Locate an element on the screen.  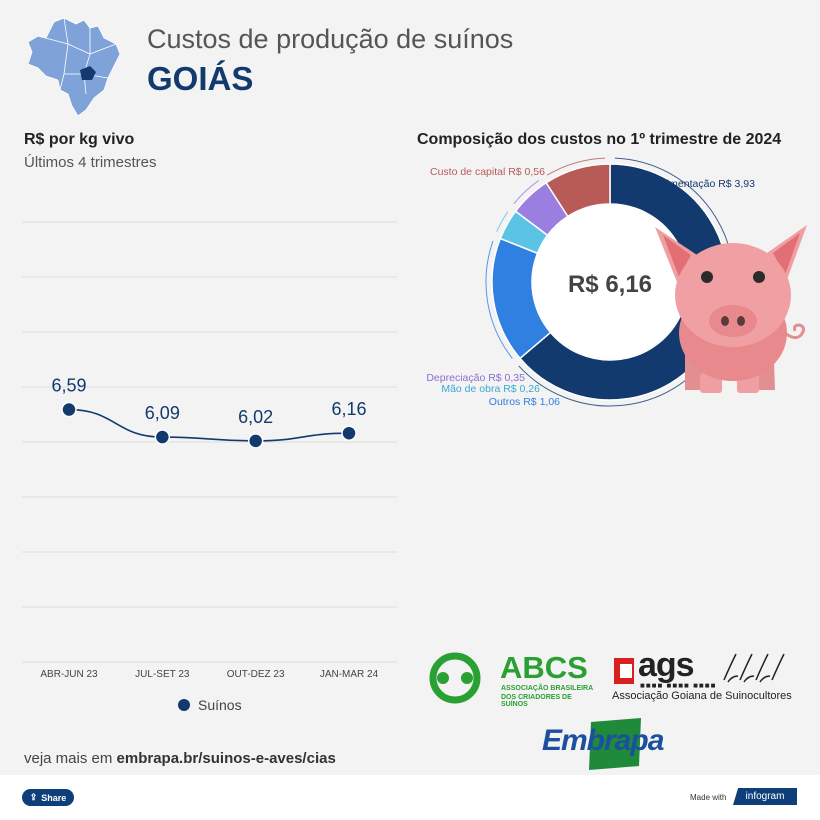
legend-label: Suínos is located at coordinates (220, 705).